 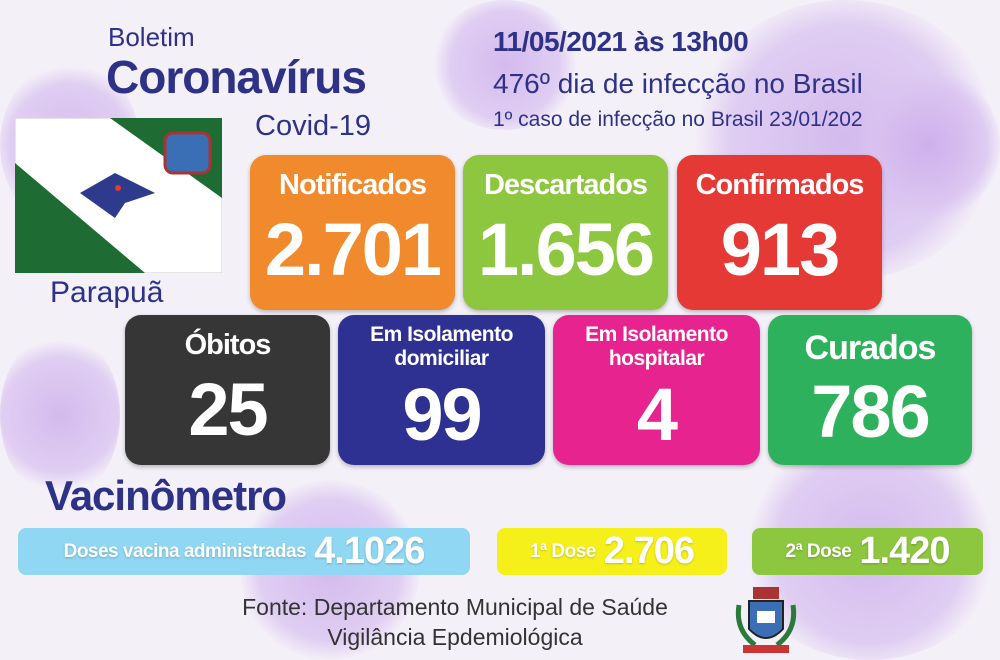 I want to click on stat-value: 1.656, so click(x=566, y=249).